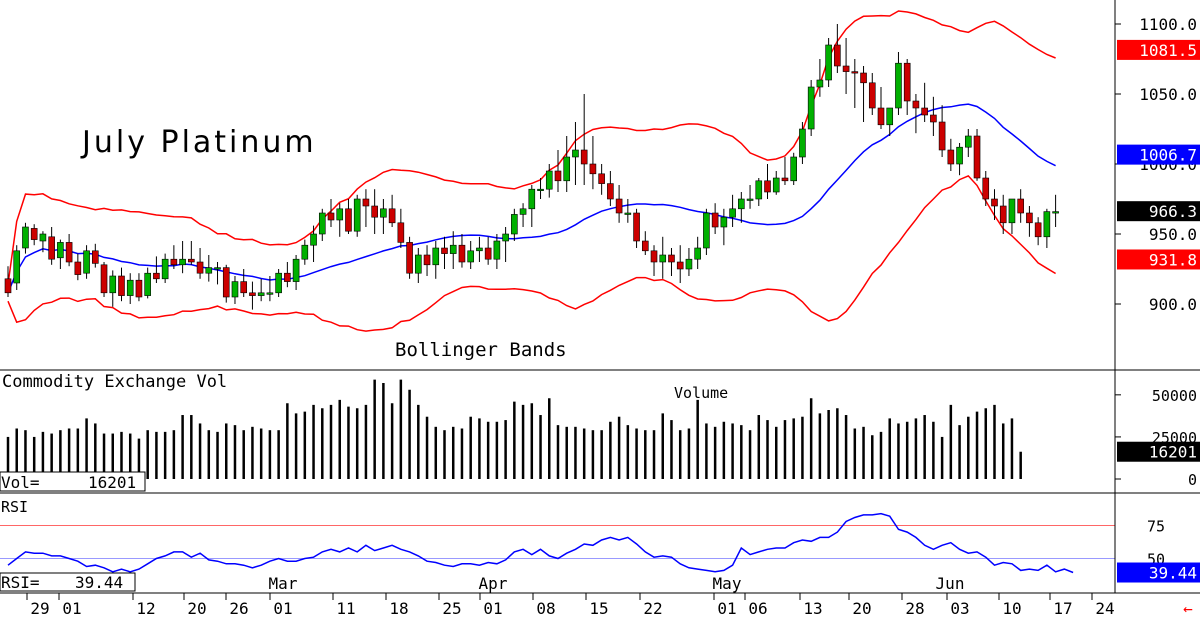 The image size is (1200, 618). I want to click on x-month-label: Jun, so click(950, 583).